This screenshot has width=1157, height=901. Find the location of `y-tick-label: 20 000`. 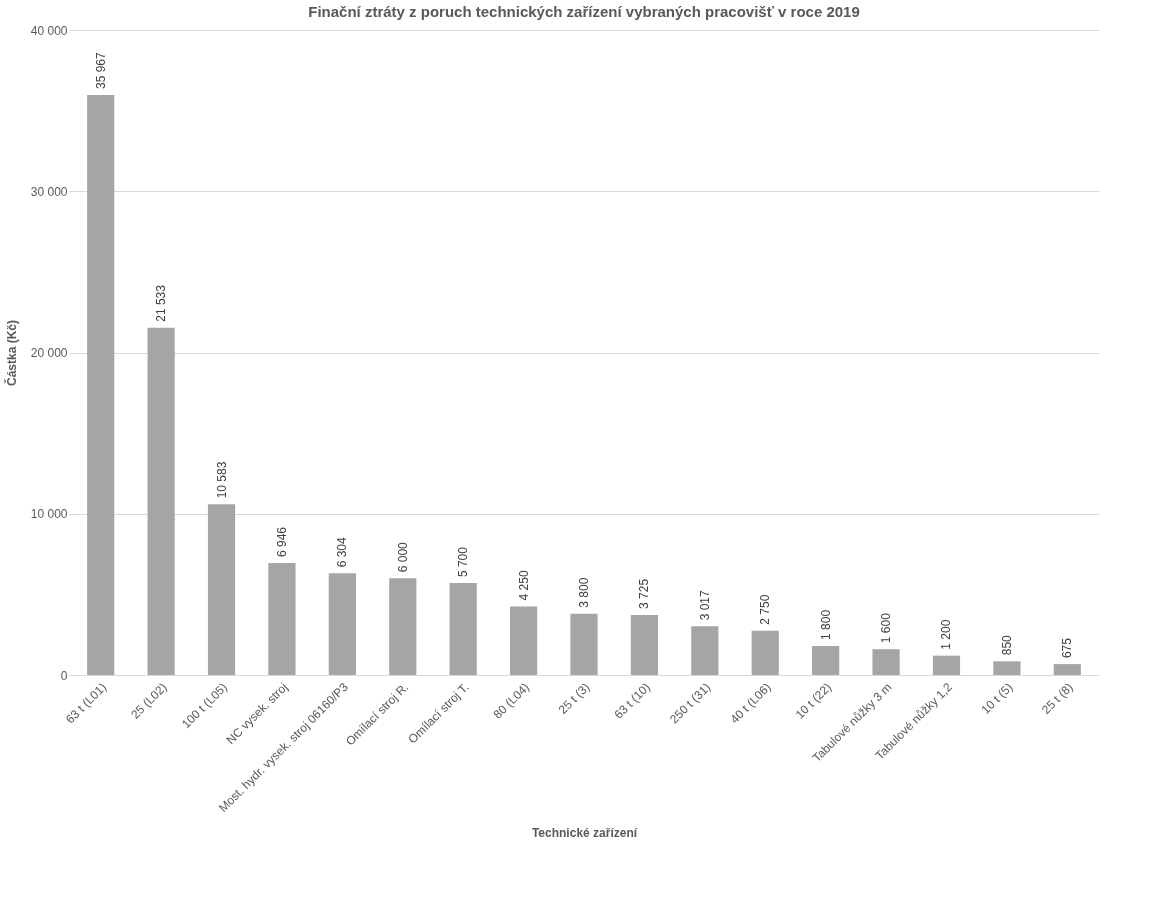

y-tick-label: 20 000 is located at coordinates (49, 353).